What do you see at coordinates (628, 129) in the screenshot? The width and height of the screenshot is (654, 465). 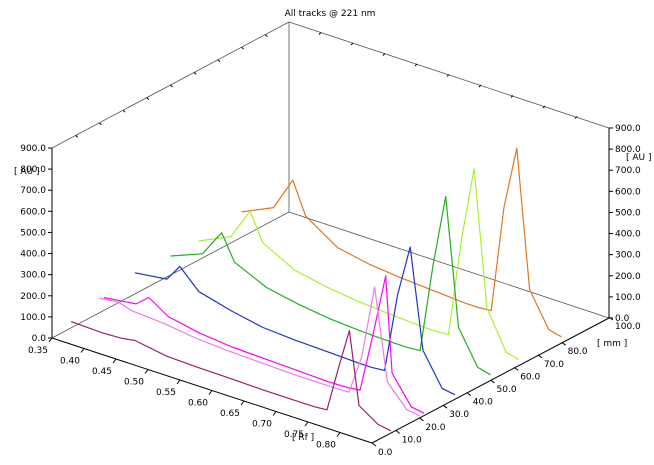 I see `y-tick-label-right: 900.0` at bounding box center [628, 129].